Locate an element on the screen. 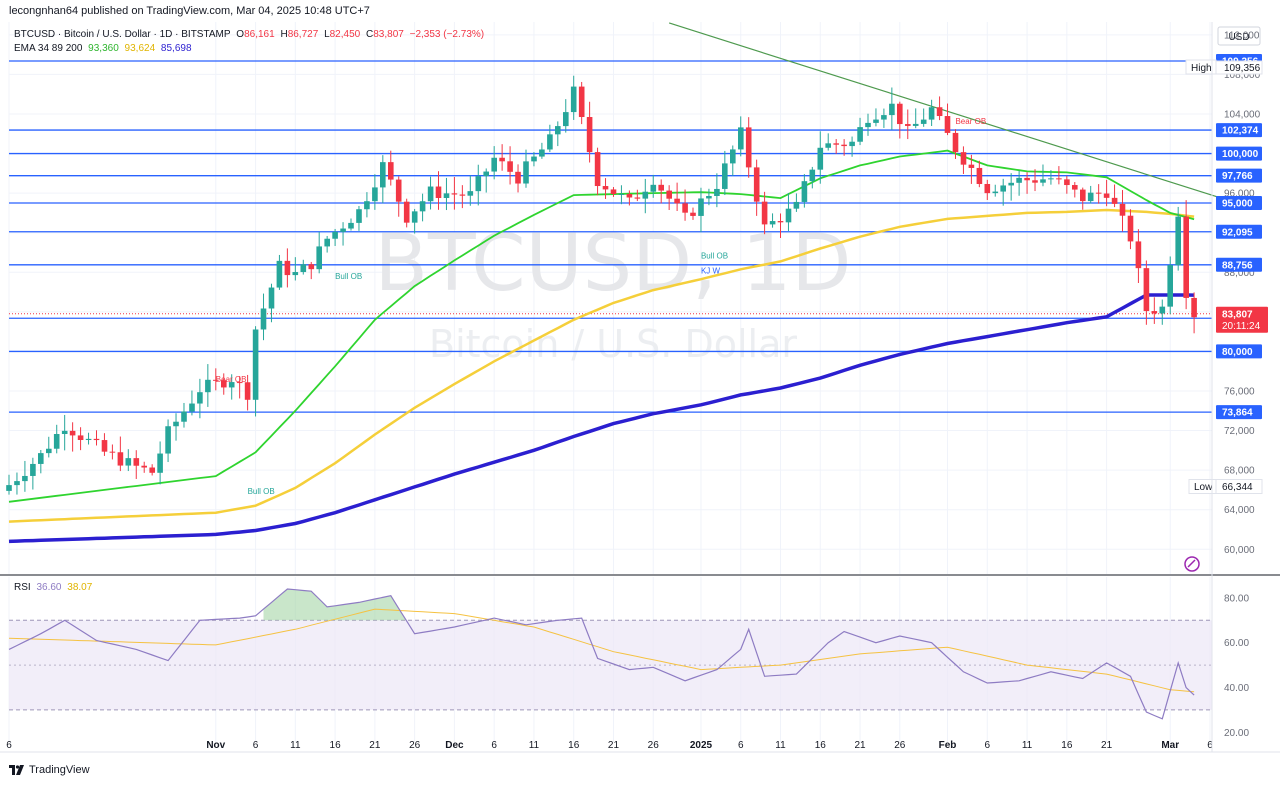  change-value: −2,353 (−2.73%) is located at coordinates (447, 34).